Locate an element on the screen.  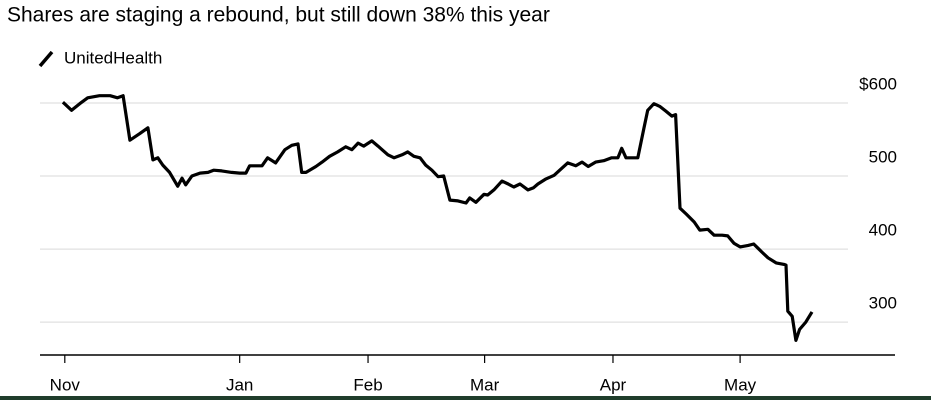
bottom-border is located at coordinates (465, 398).